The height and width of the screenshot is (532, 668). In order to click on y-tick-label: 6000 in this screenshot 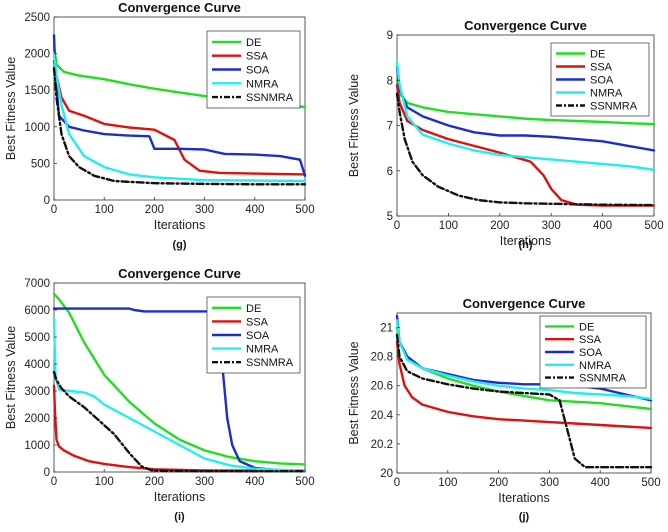, I will do `click(37, 311)`.